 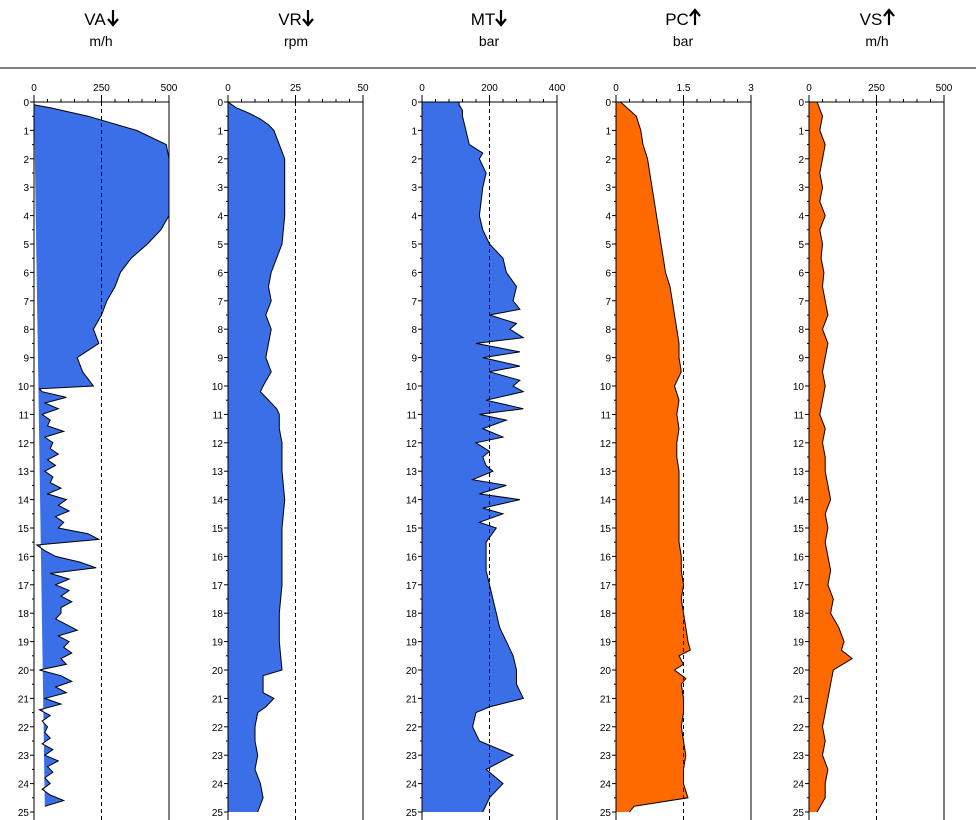 I want to click on depth-tick-label: 14, so click(x=24, y=501).